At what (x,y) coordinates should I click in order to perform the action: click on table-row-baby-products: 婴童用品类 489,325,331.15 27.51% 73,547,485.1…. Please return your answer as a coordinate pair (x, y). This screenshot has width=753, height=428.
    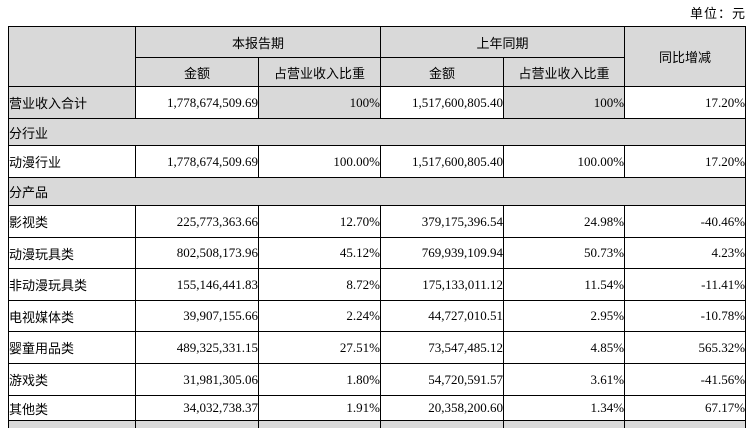
    Looking at the image, I should click on (377, 347).